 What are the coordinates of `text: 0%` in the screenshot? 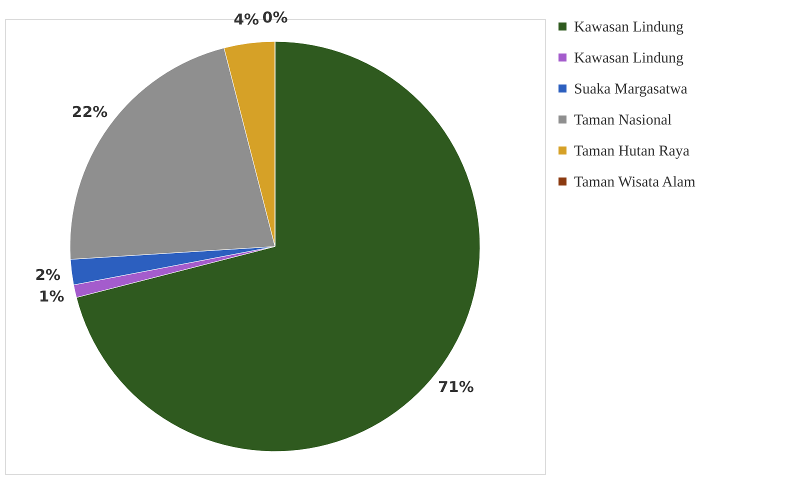 It's located at (275, 17).